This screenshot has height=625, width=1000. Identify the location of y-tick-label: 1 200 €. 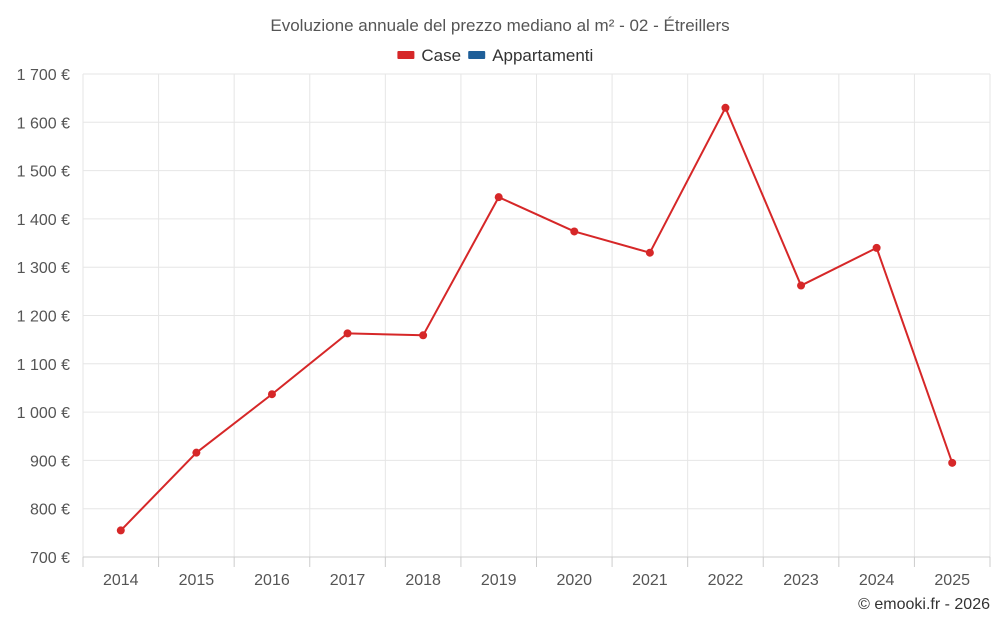
(43, 317).